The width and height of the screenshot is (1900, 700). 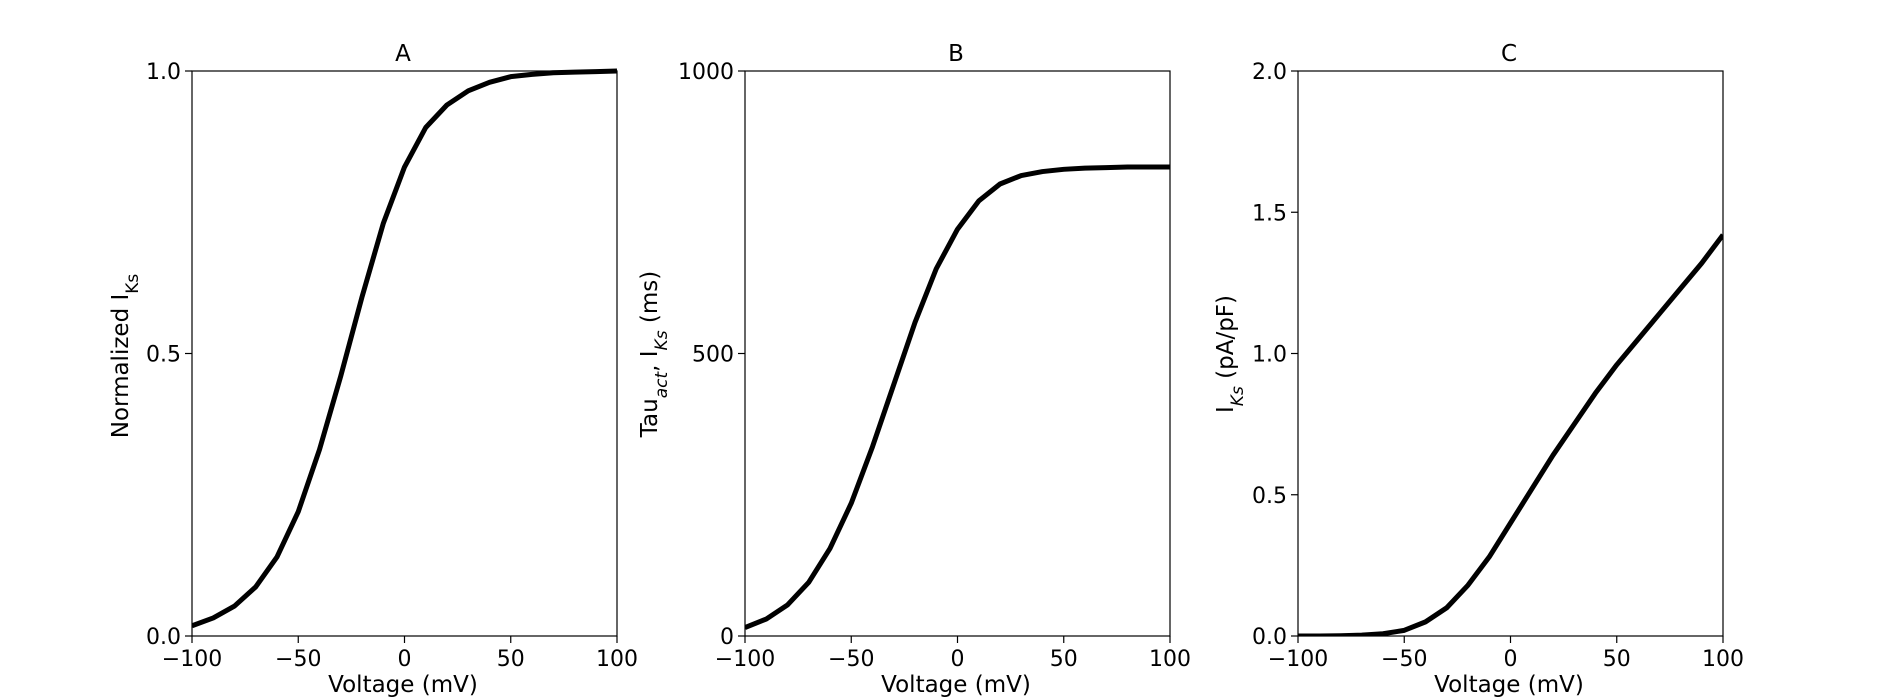 I want to click on panel-c-y-tick-label: 0.5, so click(x=1269, y=496).